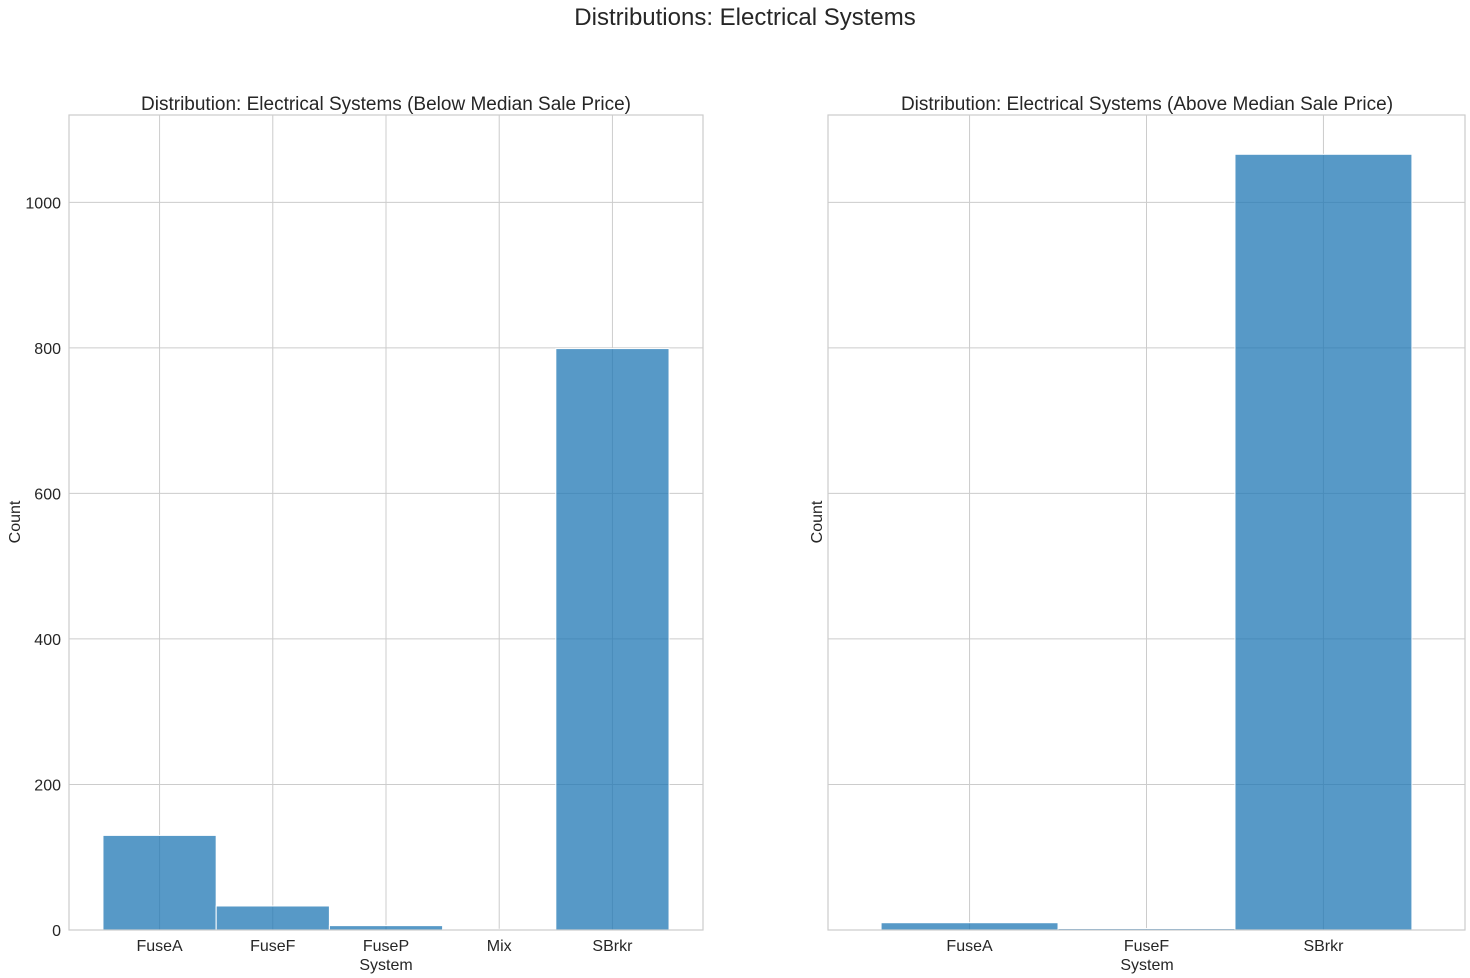  Describe the element at coordinates (817, 521) in the screenshot. I see `right-y-axis-label: Count` at that location.